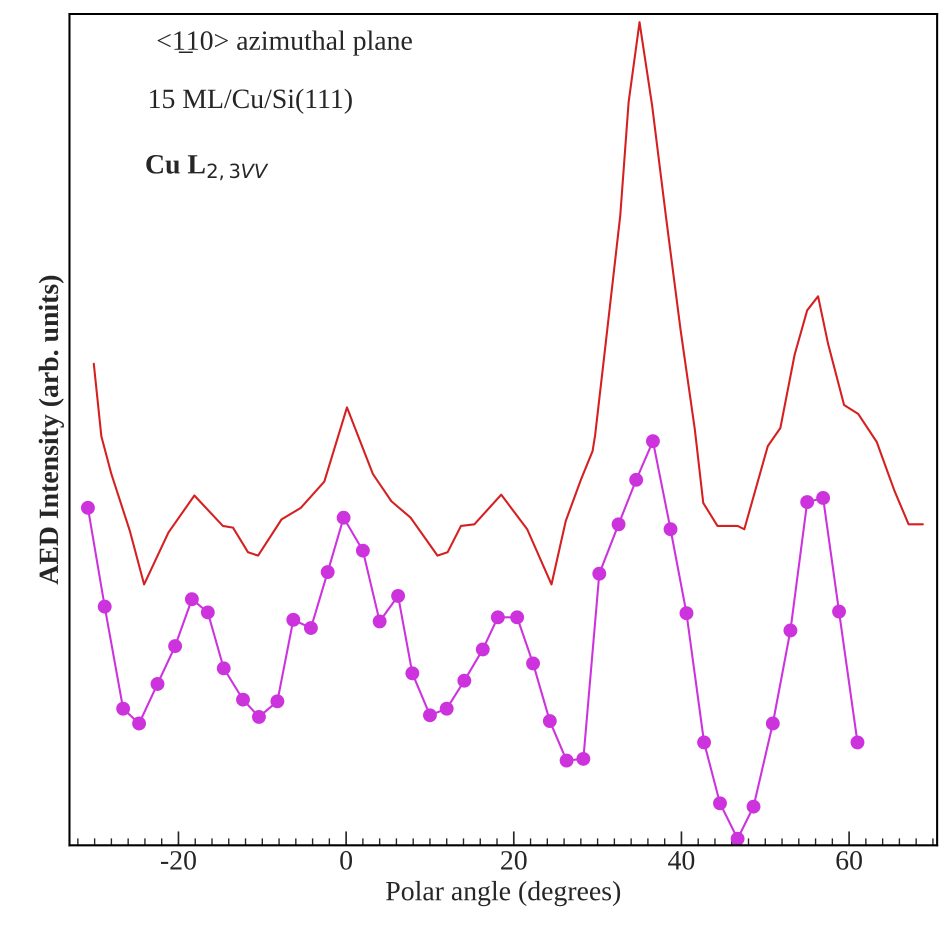 This screenshot has height=932, width=939. I want to click on x-tick-label: 60, so click(849, 860).